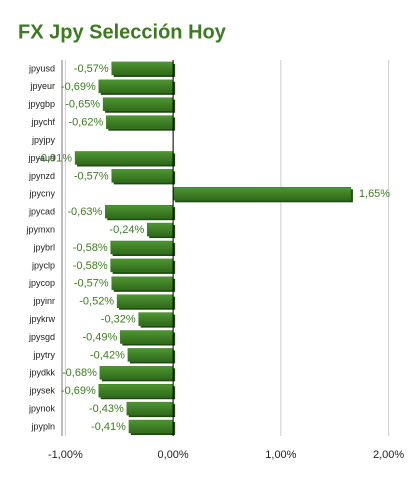 This screenshot has width=408, height=480. What do you see at coordinates (41, 337) in the screenshot?
I see `category-label: jpysgd` at bounding box center [41, 337].